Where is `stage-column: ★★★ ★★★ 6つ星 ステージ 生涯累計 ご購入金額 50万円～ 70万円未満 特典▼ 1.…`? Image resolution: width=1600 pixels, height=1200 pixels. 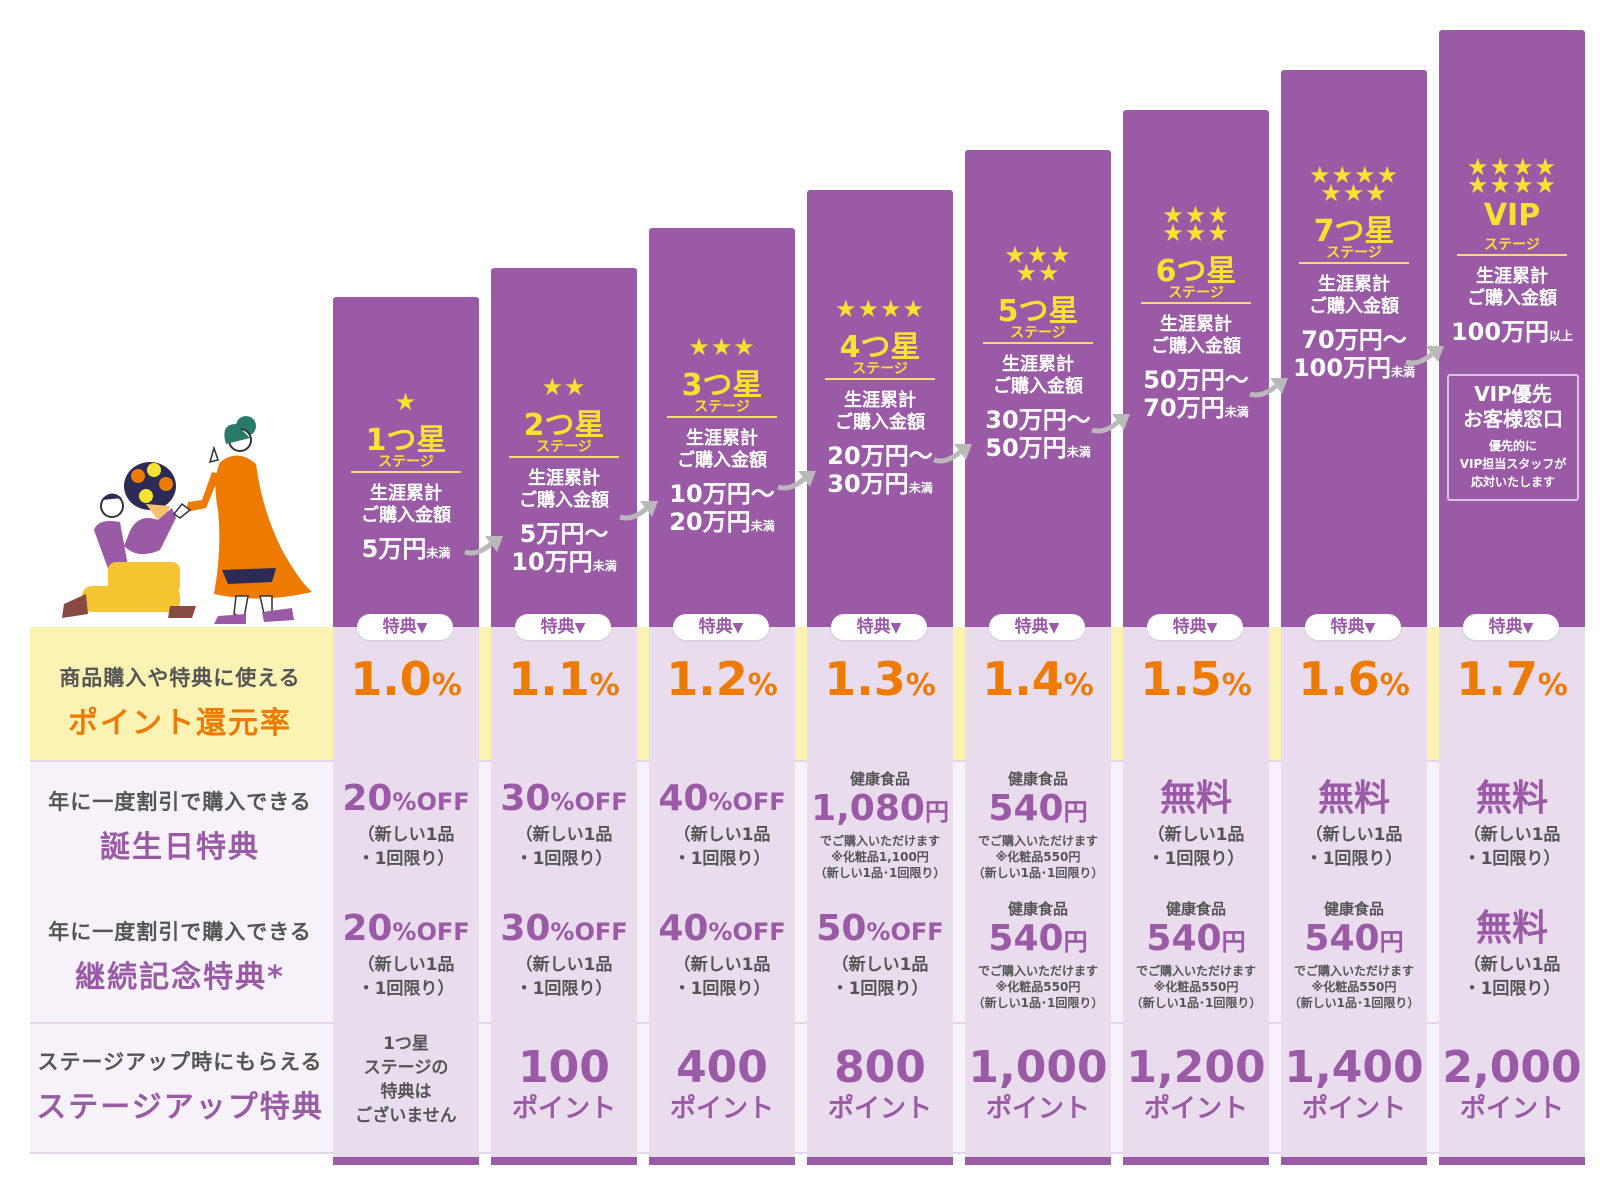 stage-column: ★★★ ★★★ 6つ星 ステージ 生涯累計 ご購入金額 50万円～ 70万円未満 特典▼ 1.… is located at coordinates (1196, 582).